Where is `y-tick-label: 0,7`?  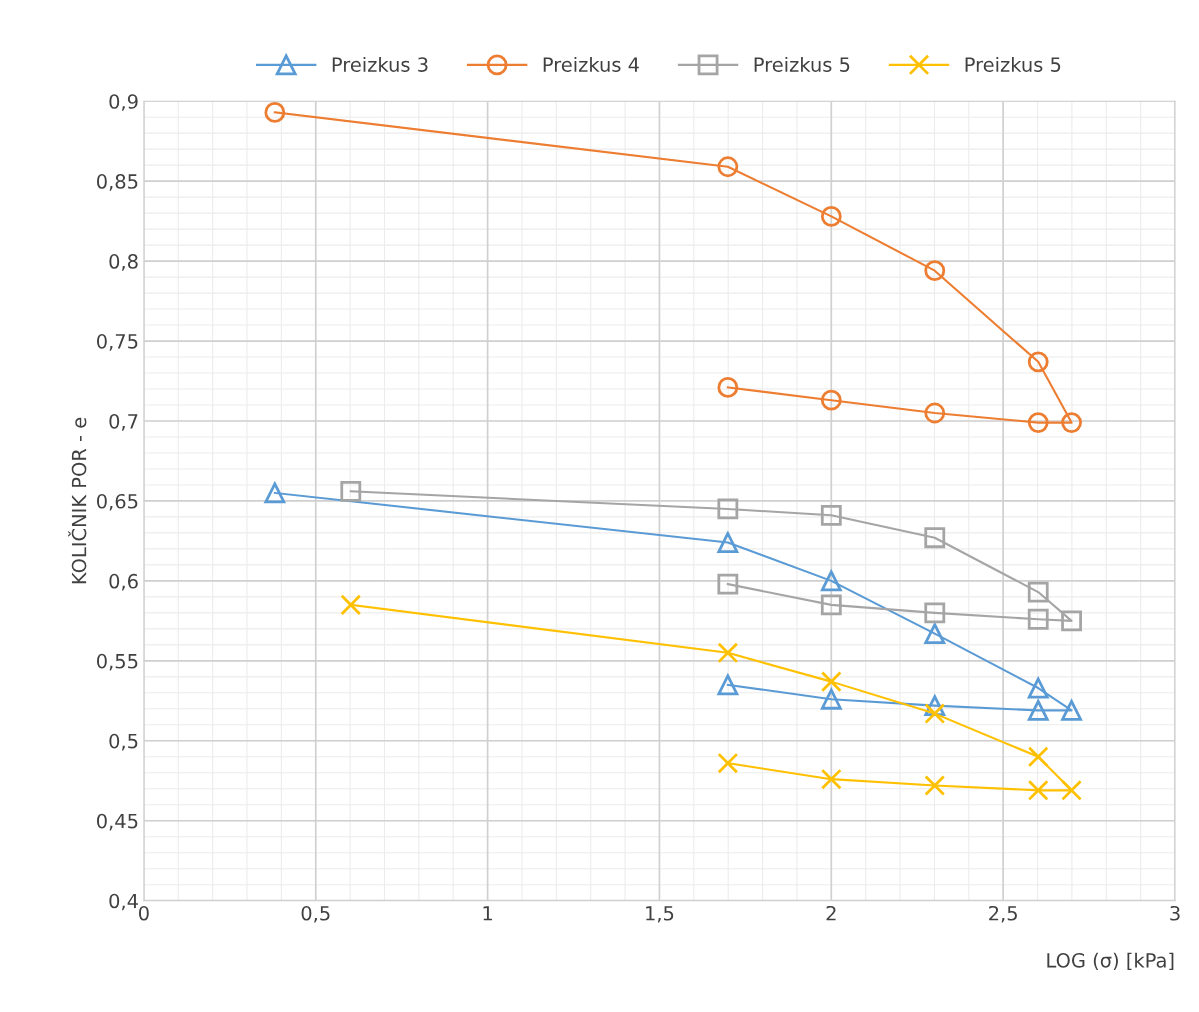 y-tick-label: 0,7 is located at coordinates (123, 422).